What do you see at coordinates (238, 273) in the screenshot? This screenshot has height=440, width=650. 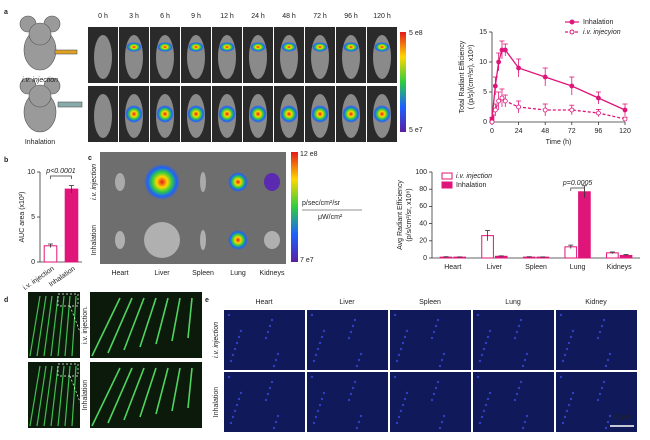 I see `organ-label: Lung` at bounding box center [238, 273].